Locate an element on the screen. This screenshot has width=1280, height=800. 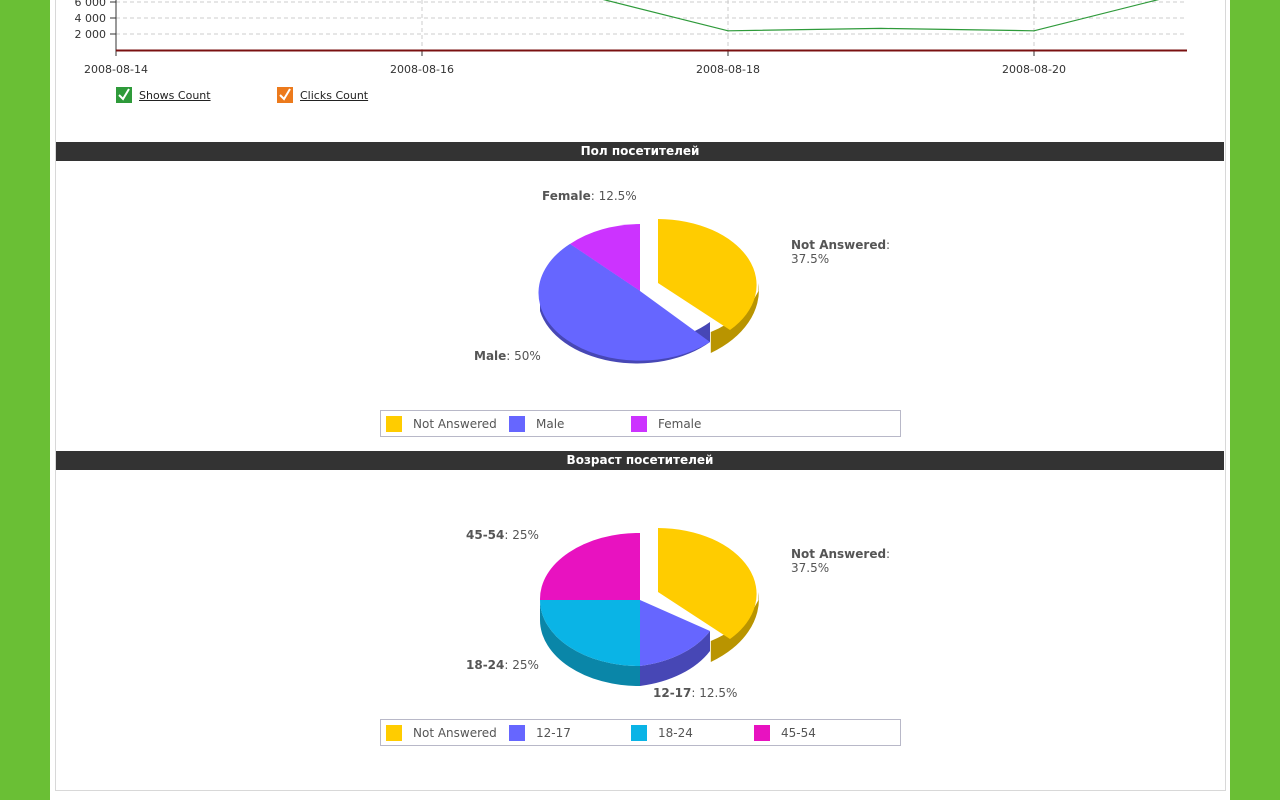
legend-item-12-17: 12-17 is located at coordinates (540, 733).